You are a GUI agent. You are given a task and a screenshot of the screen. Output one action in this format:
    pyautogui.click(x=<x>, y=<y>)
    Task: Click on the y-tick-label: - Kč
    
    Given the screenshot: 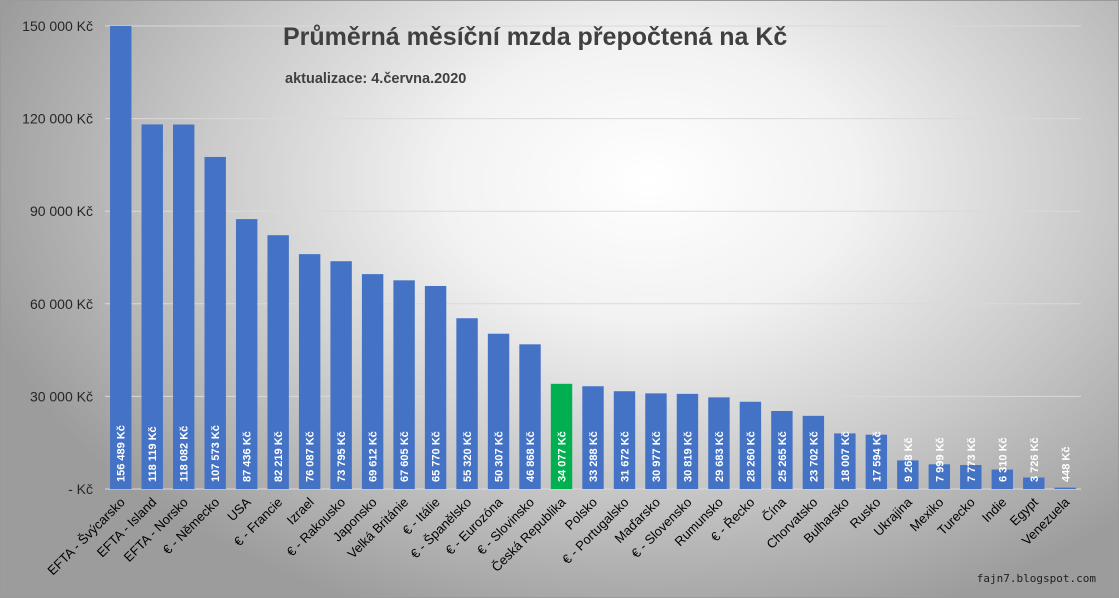 What is the action you would take?
    pyautogui.click(x=80, y=489)
    